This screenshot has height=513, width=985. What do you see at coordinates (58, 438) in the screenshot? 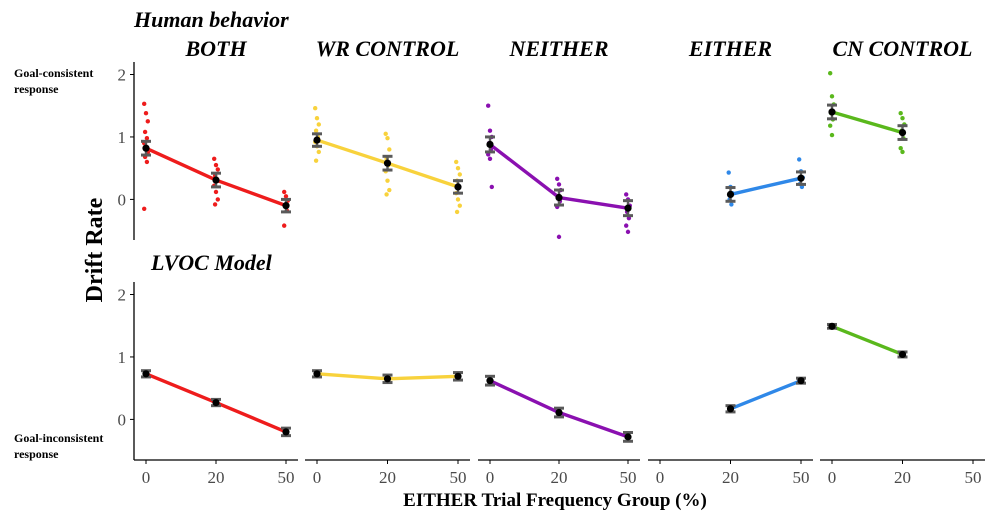
I see `goal-inconsistent-label-line1: Goal-inconsistent` at bounding box center [58, 438].